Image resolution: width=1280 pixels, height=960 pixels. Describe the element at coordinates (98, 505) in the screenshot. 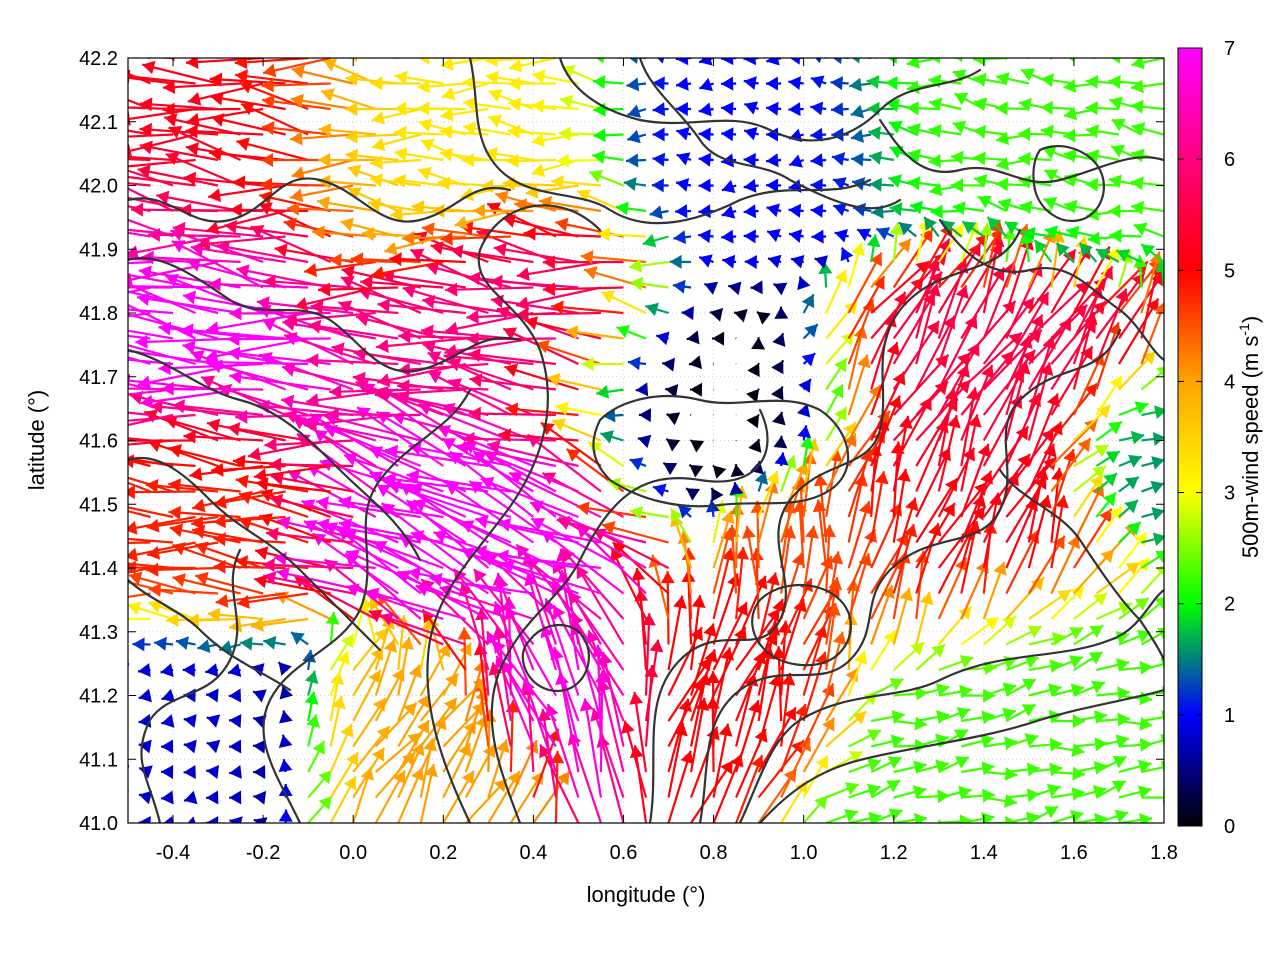

I see `y-tick-label: 41.5` at that location.